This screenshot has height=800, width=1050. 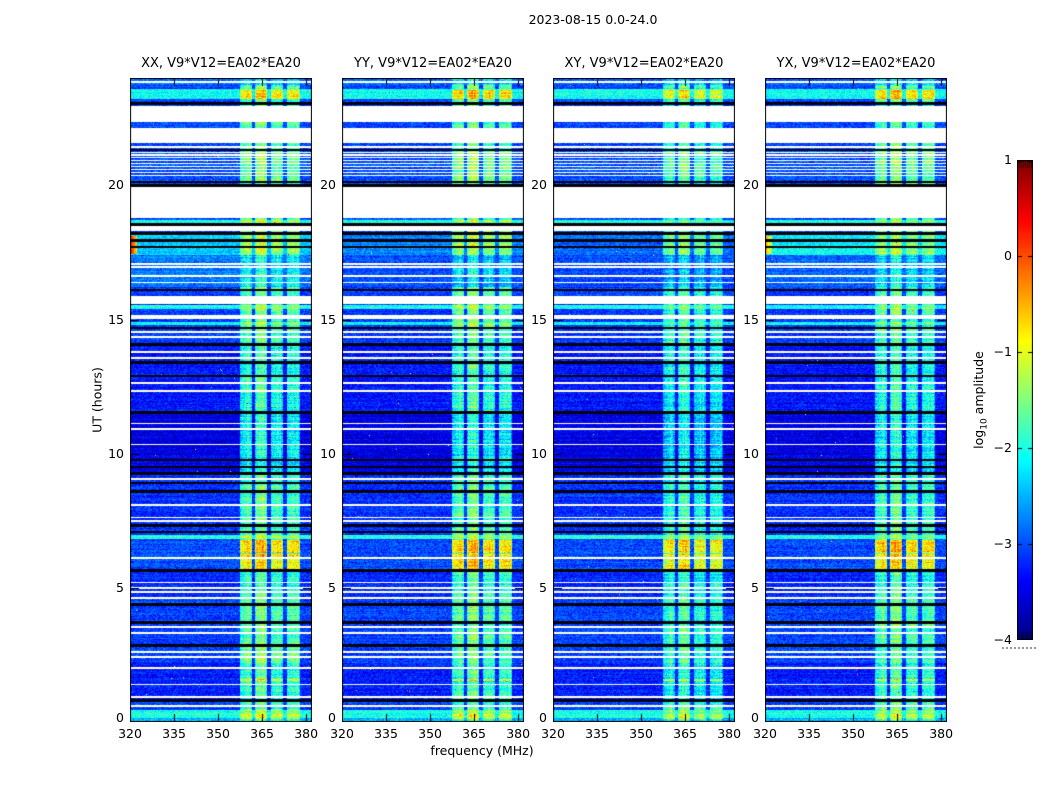 I want to click on spectrogram-canvas-yx, so click(x=856, y=400).